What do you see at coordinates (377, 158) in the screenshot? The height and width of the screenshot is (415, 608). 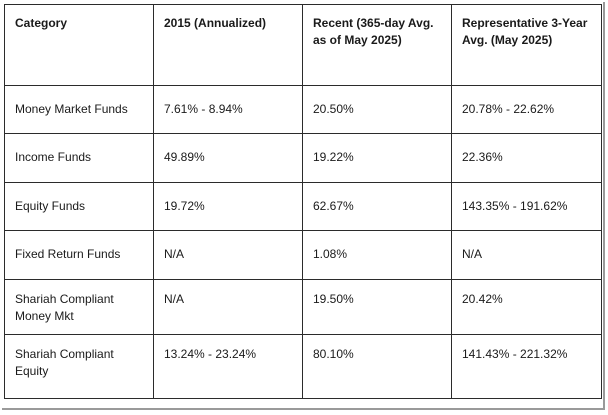 I see `cell-recent: 19.22%` at bounding box center [377, 158].